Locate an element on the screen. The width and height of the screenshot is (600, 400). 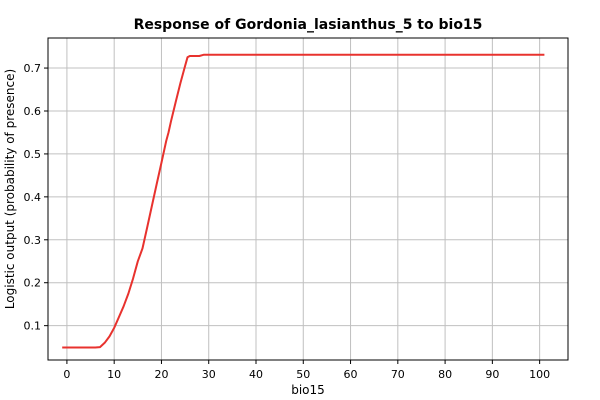
x-tick-label: 0 is located at coordinates (66, 374).